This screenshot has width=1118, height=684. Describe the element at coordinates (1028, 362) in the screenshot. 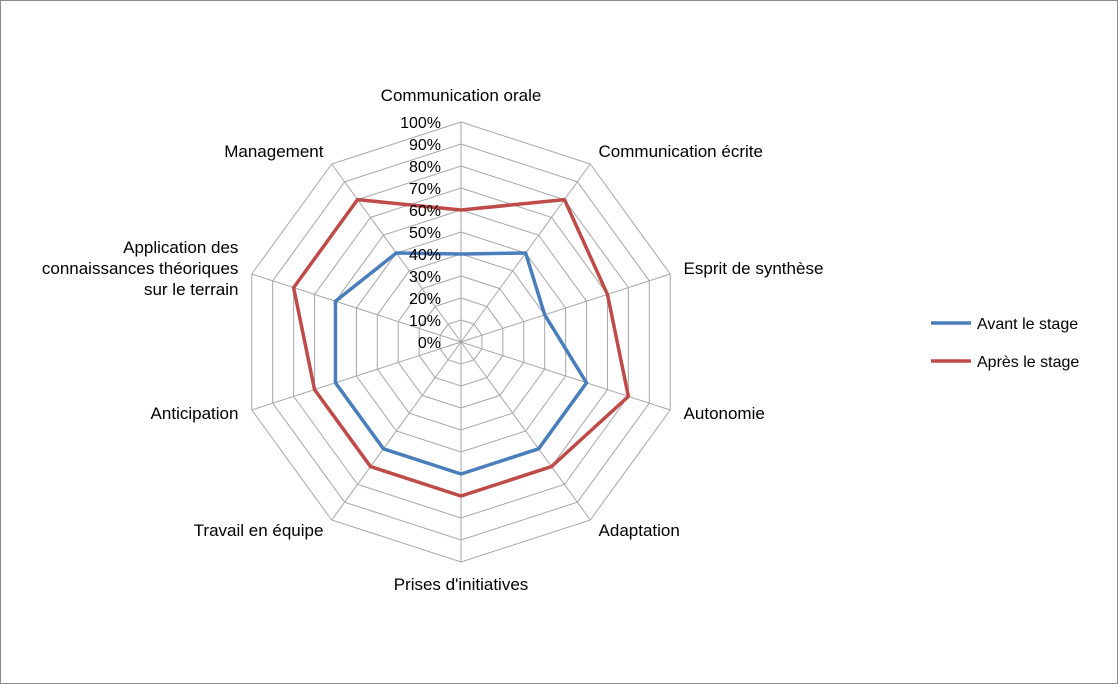

I see `legend-label-apres: Après le stage` at that location.